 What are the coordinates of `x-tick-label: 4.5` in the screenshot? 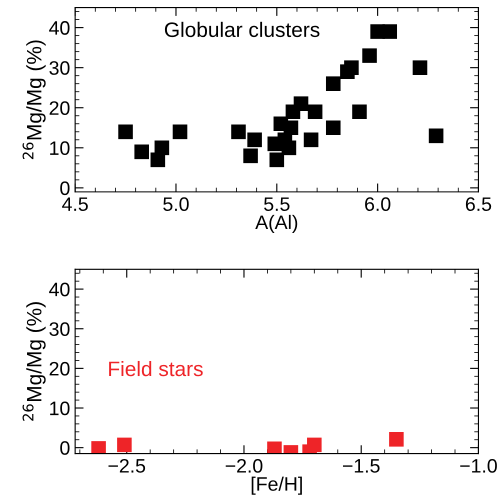 It's located at (75, 204).